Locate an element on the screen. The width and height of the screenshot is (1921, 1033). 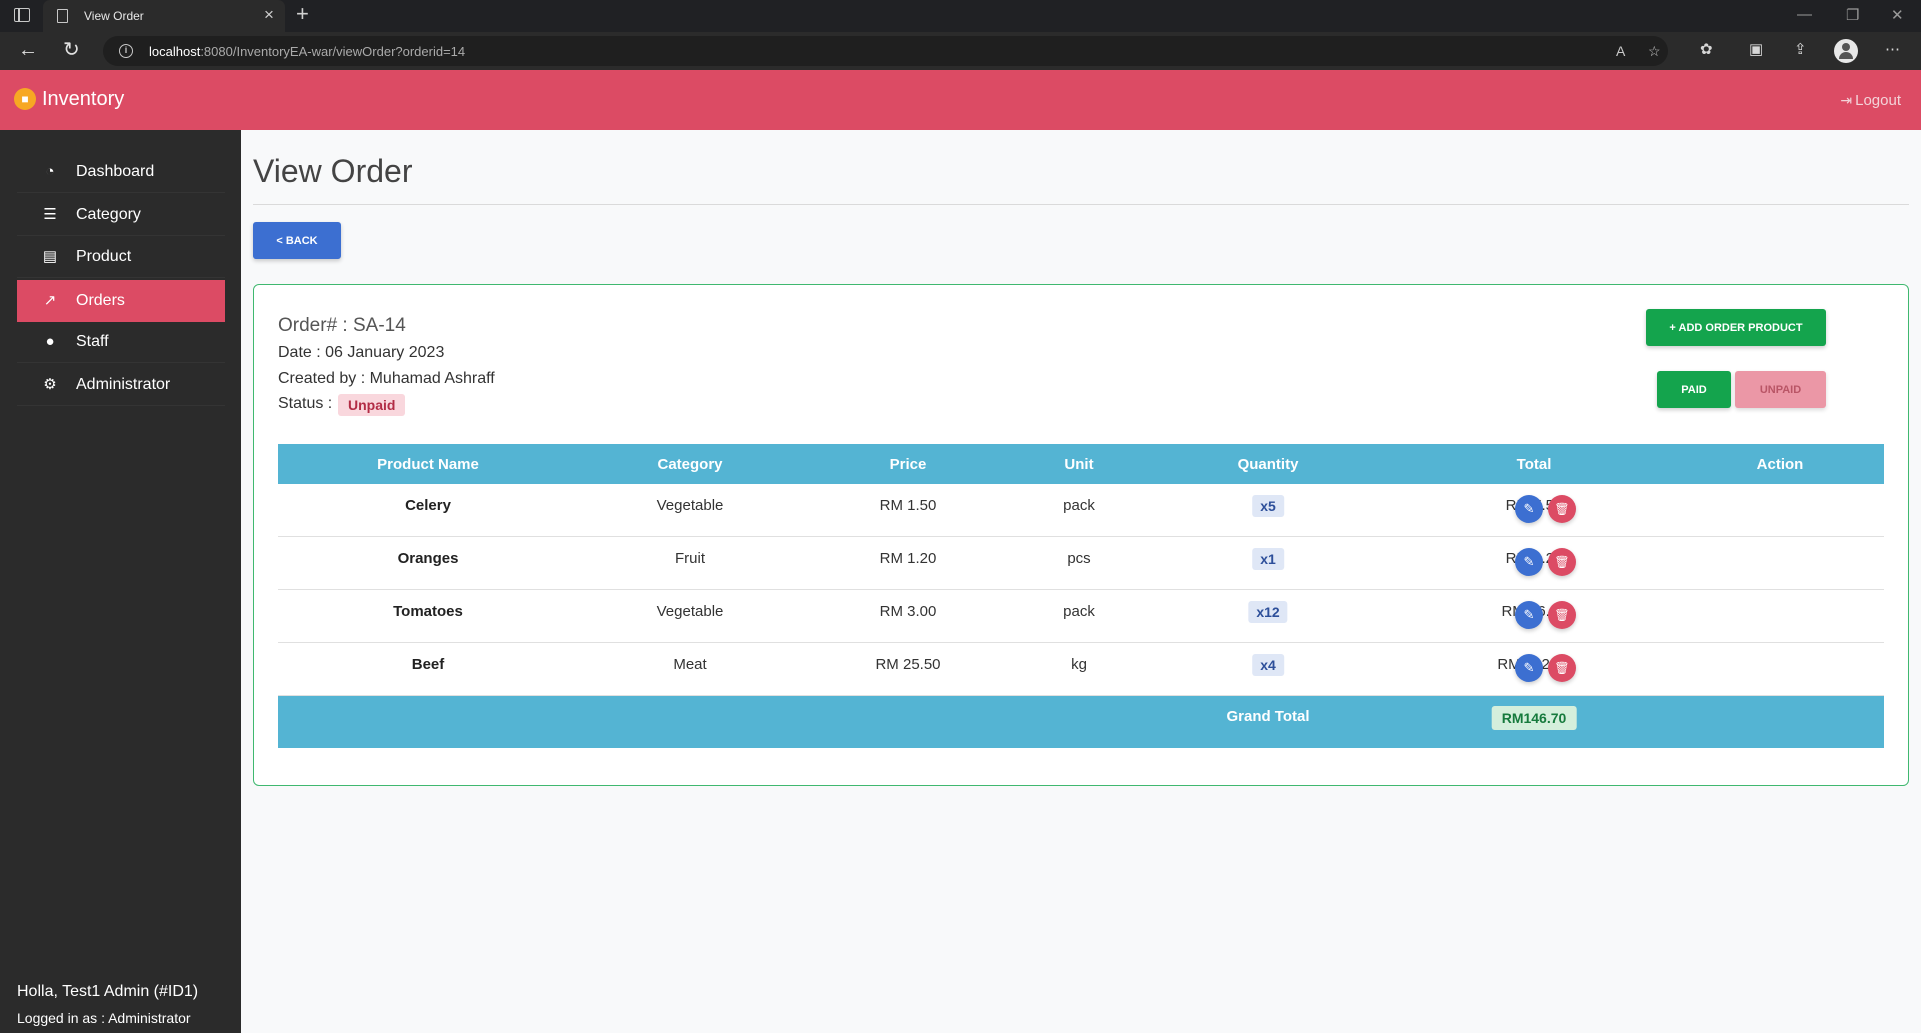
quantity-badge: x12 is located at coordinates (1268, 612).